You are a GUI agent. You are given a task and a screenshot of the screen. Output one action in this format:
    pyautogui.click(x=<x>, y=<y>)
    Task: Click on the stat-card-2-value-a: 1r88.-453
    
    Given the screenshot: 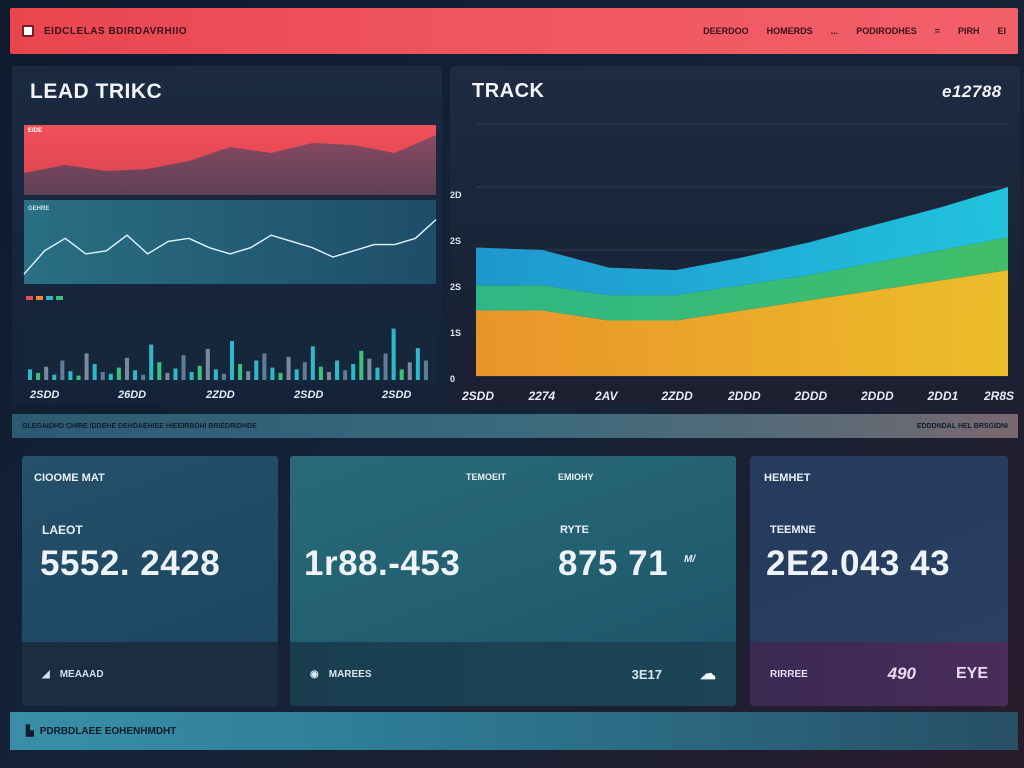 What is the action you would take?
    pyautogui.click(x=382, y=563)
    